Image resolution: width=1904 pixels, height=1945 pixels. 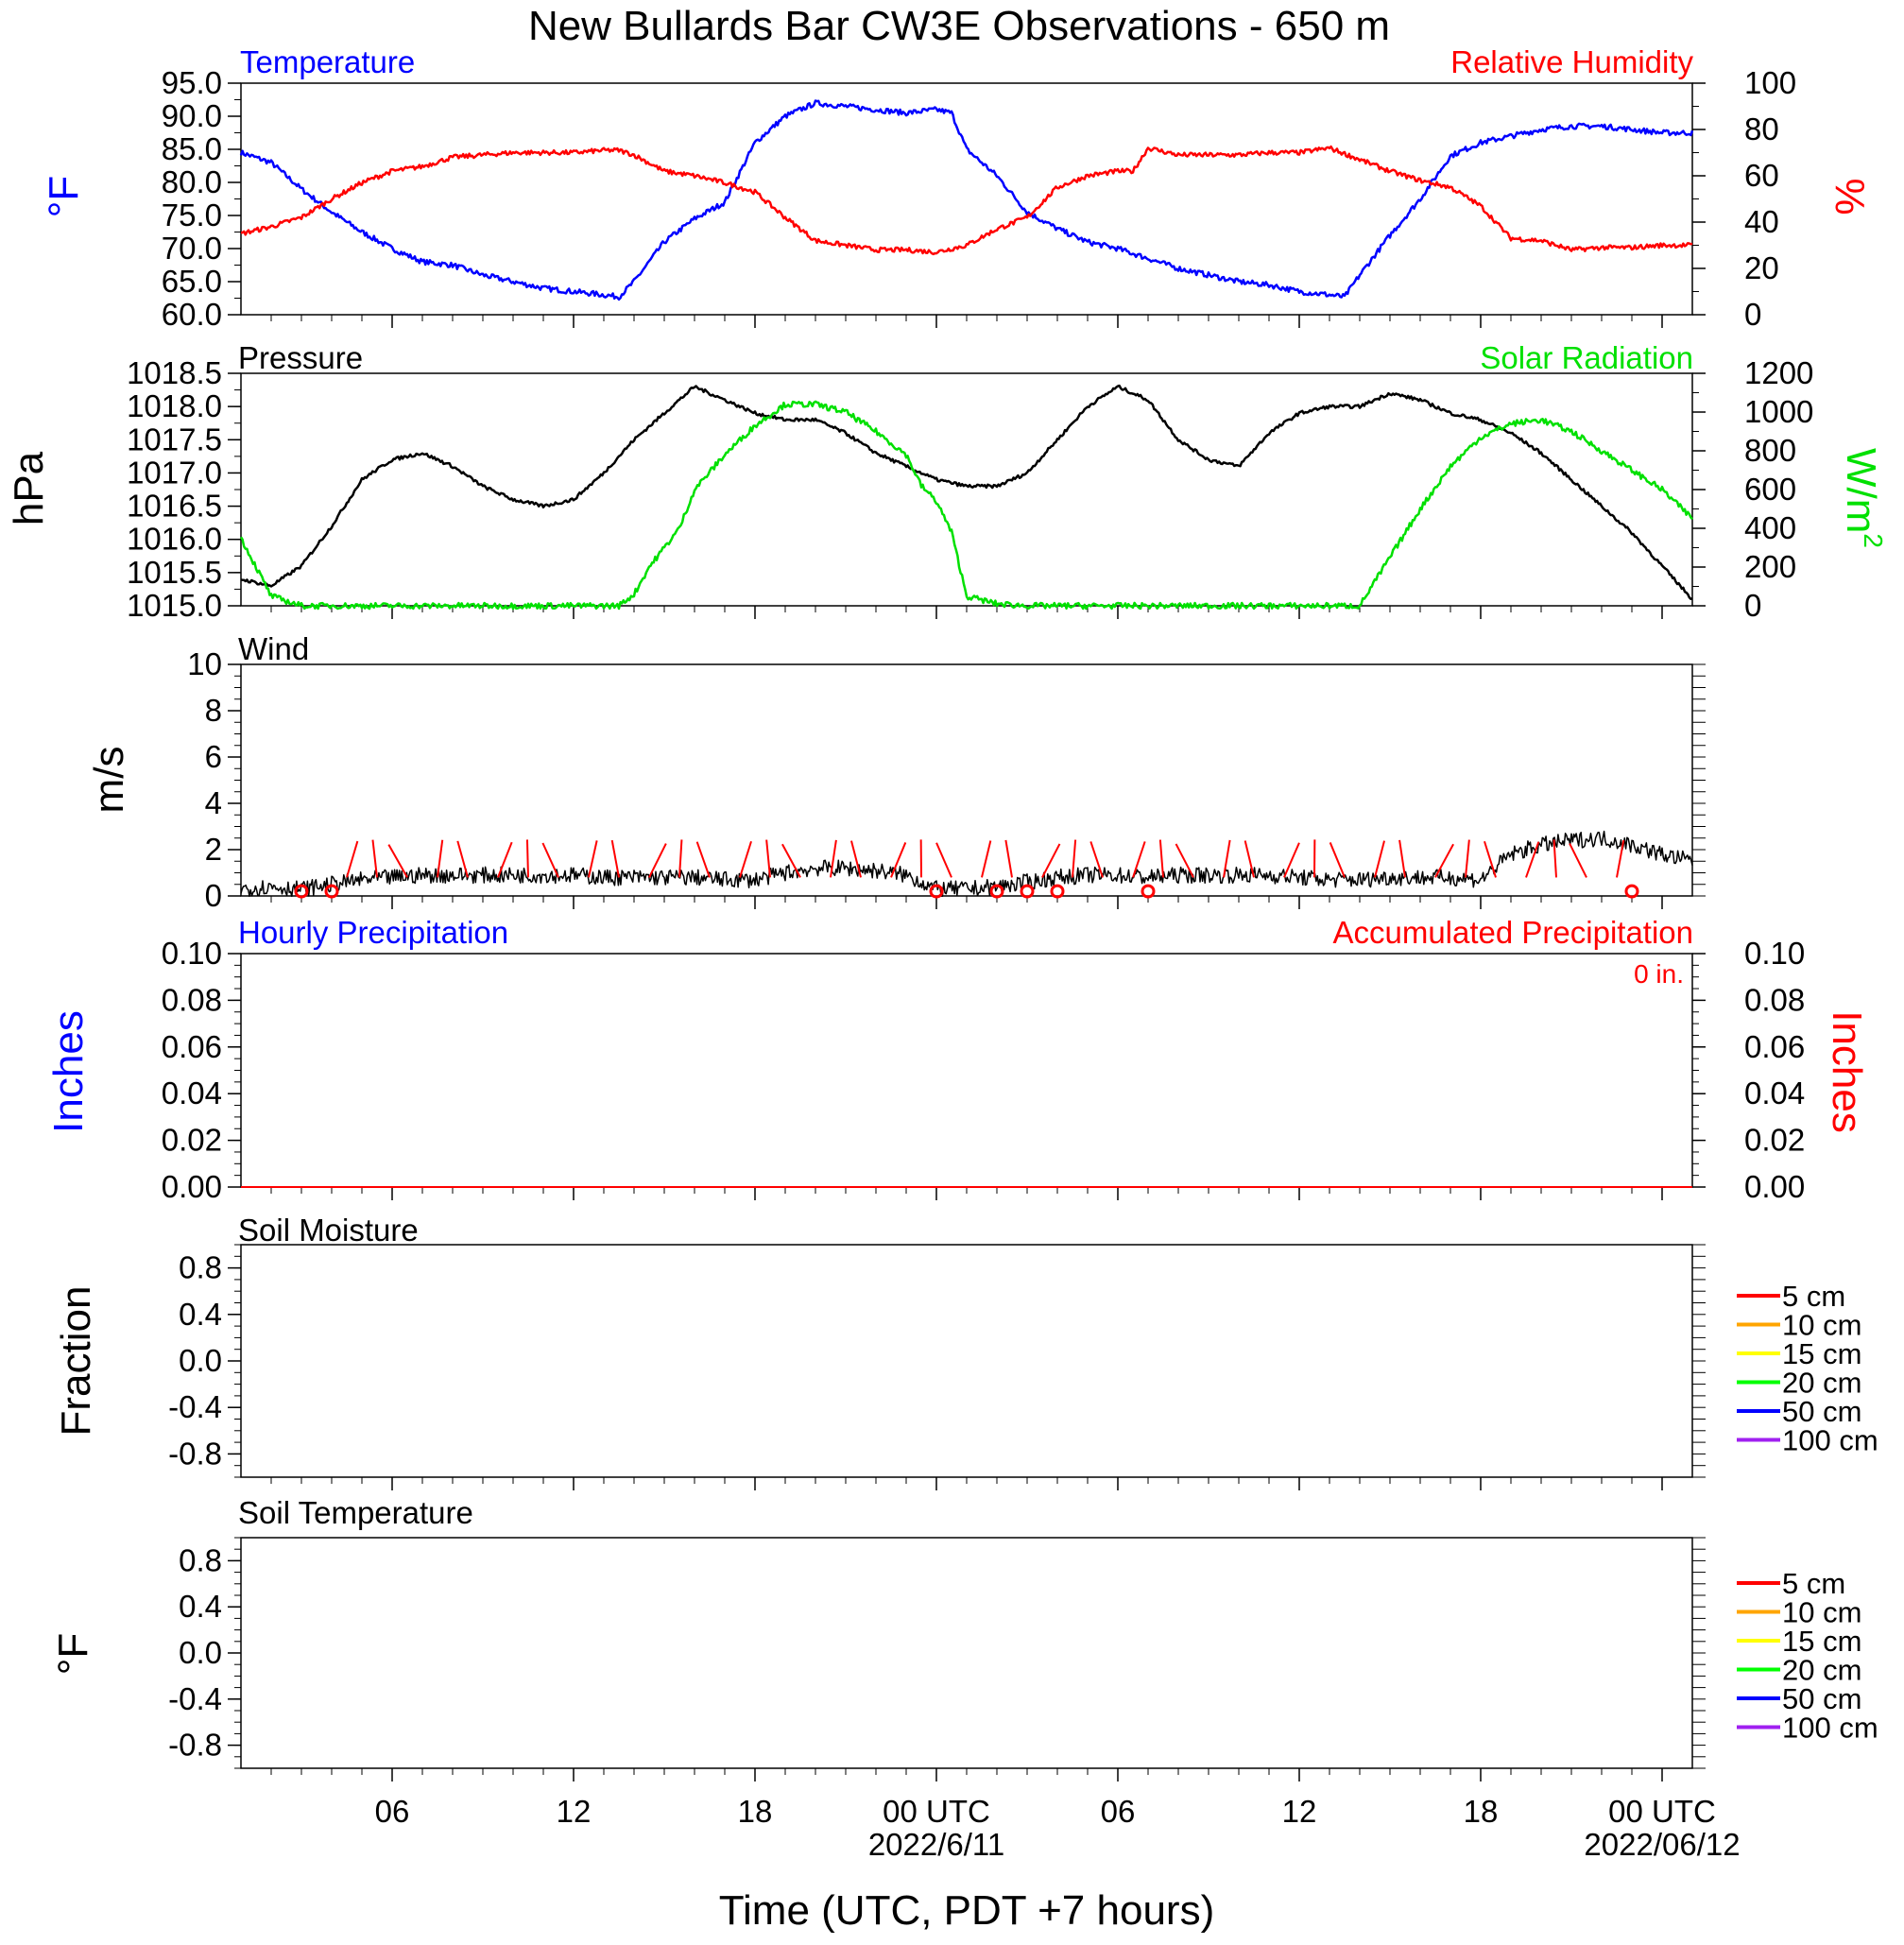 I want to click on temp_rh-left-tick-label: 80.0, so click(x=192, y=181).